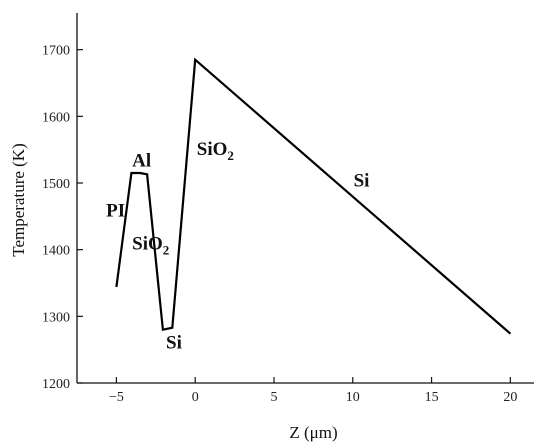 The width and height of the screenshot is (550, 448). Describe the element at coordinates (18, 200) in the screenshot. I see `y-axis-title: Temperature (K)` at that location.